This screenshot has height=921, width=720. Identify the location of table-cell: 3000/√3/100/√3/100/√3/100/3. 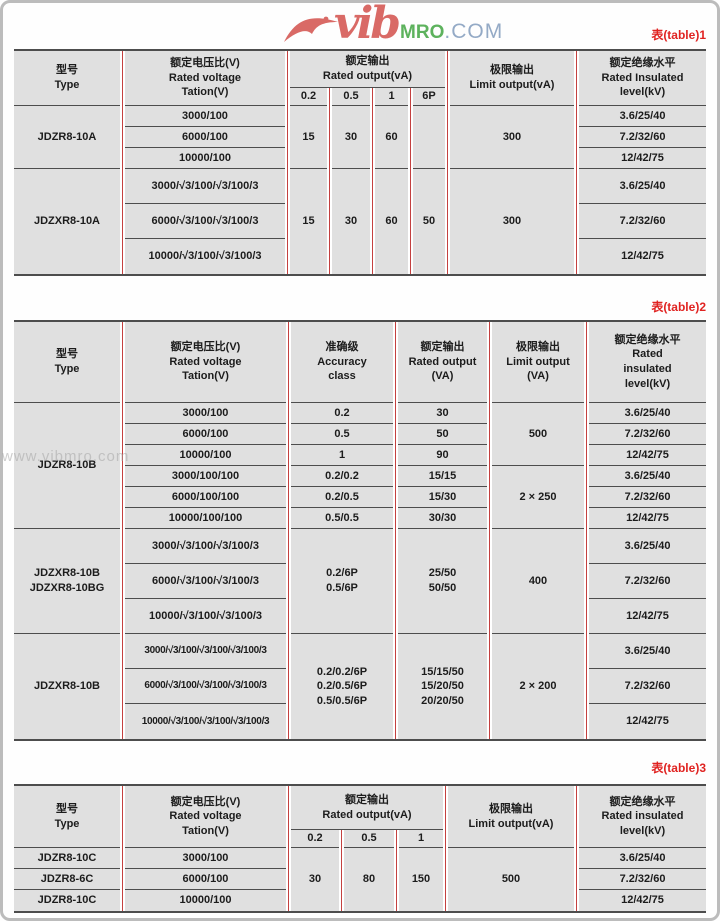
(205, 651).